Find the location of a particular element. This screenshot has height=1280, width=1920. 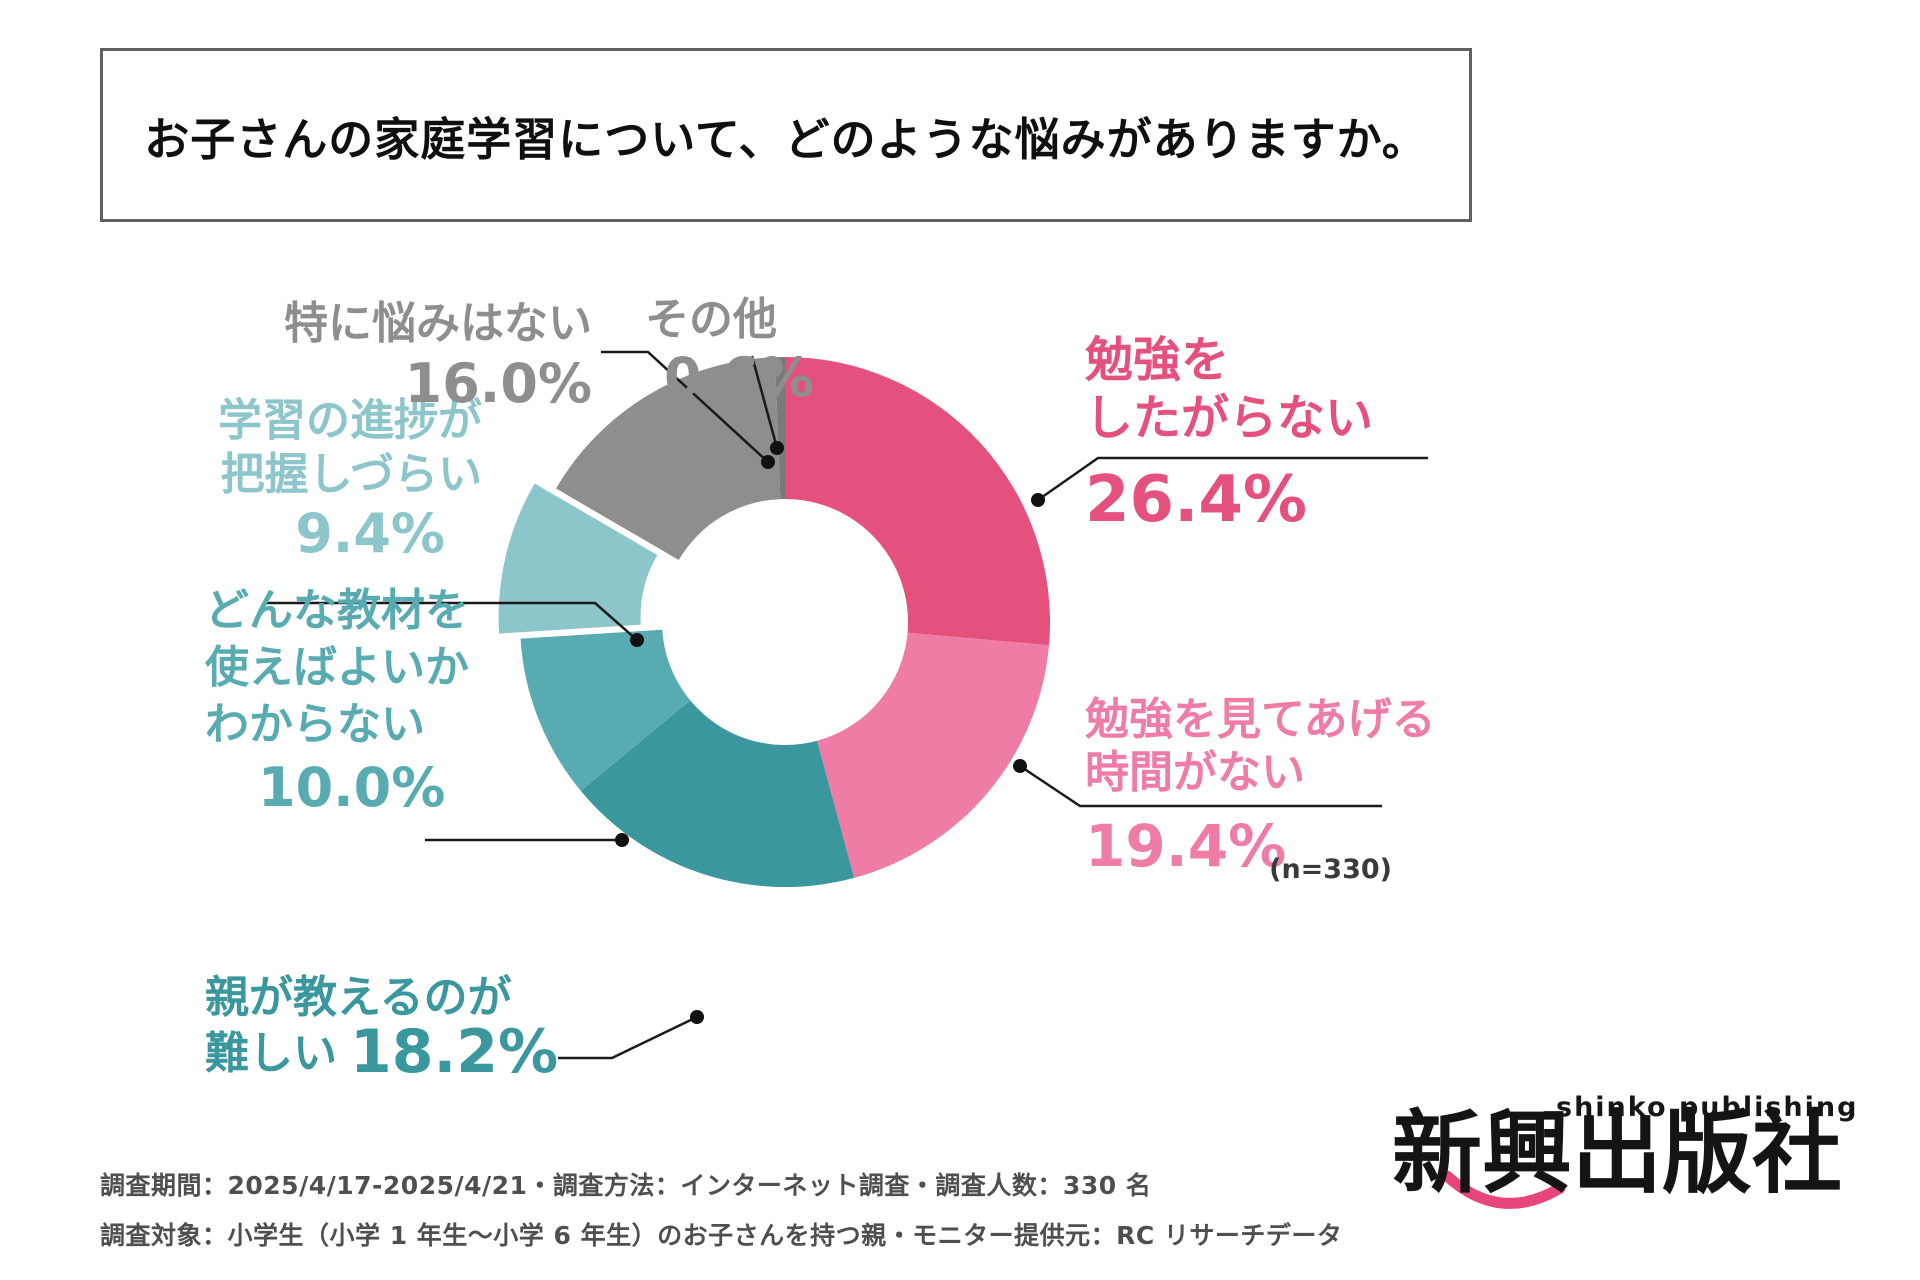

slice-value-which-material: 10.0% is located at coordinates (352, 787).